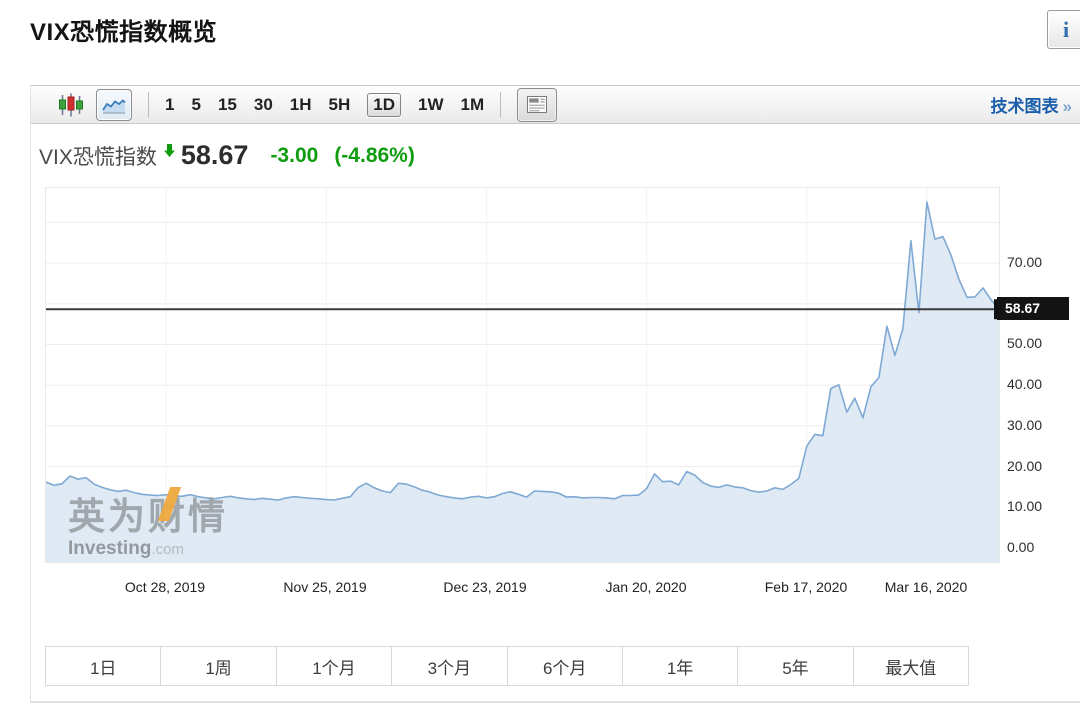 The width and height of the screenshot is (1080, 716). I want to click on technical-chart-link: 技术图表», so click(1031, 106).